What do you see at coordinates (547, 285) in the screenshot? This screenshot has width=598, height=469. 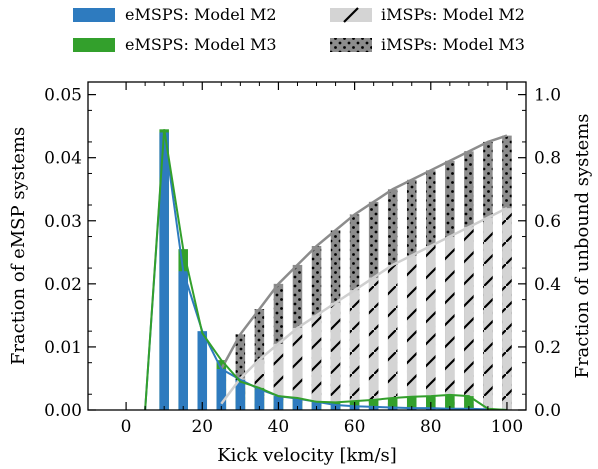 I see `y-right-tick-label: 0.4` at bounding box center [547, 285].